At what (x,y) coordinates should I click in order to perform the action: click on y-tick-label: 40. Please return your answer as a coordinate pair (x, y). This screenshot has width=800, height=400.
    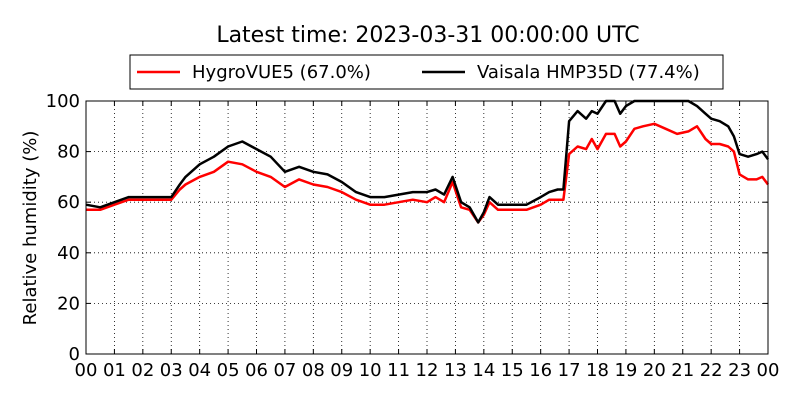
    Looking at the image, I should click on (68, 253).